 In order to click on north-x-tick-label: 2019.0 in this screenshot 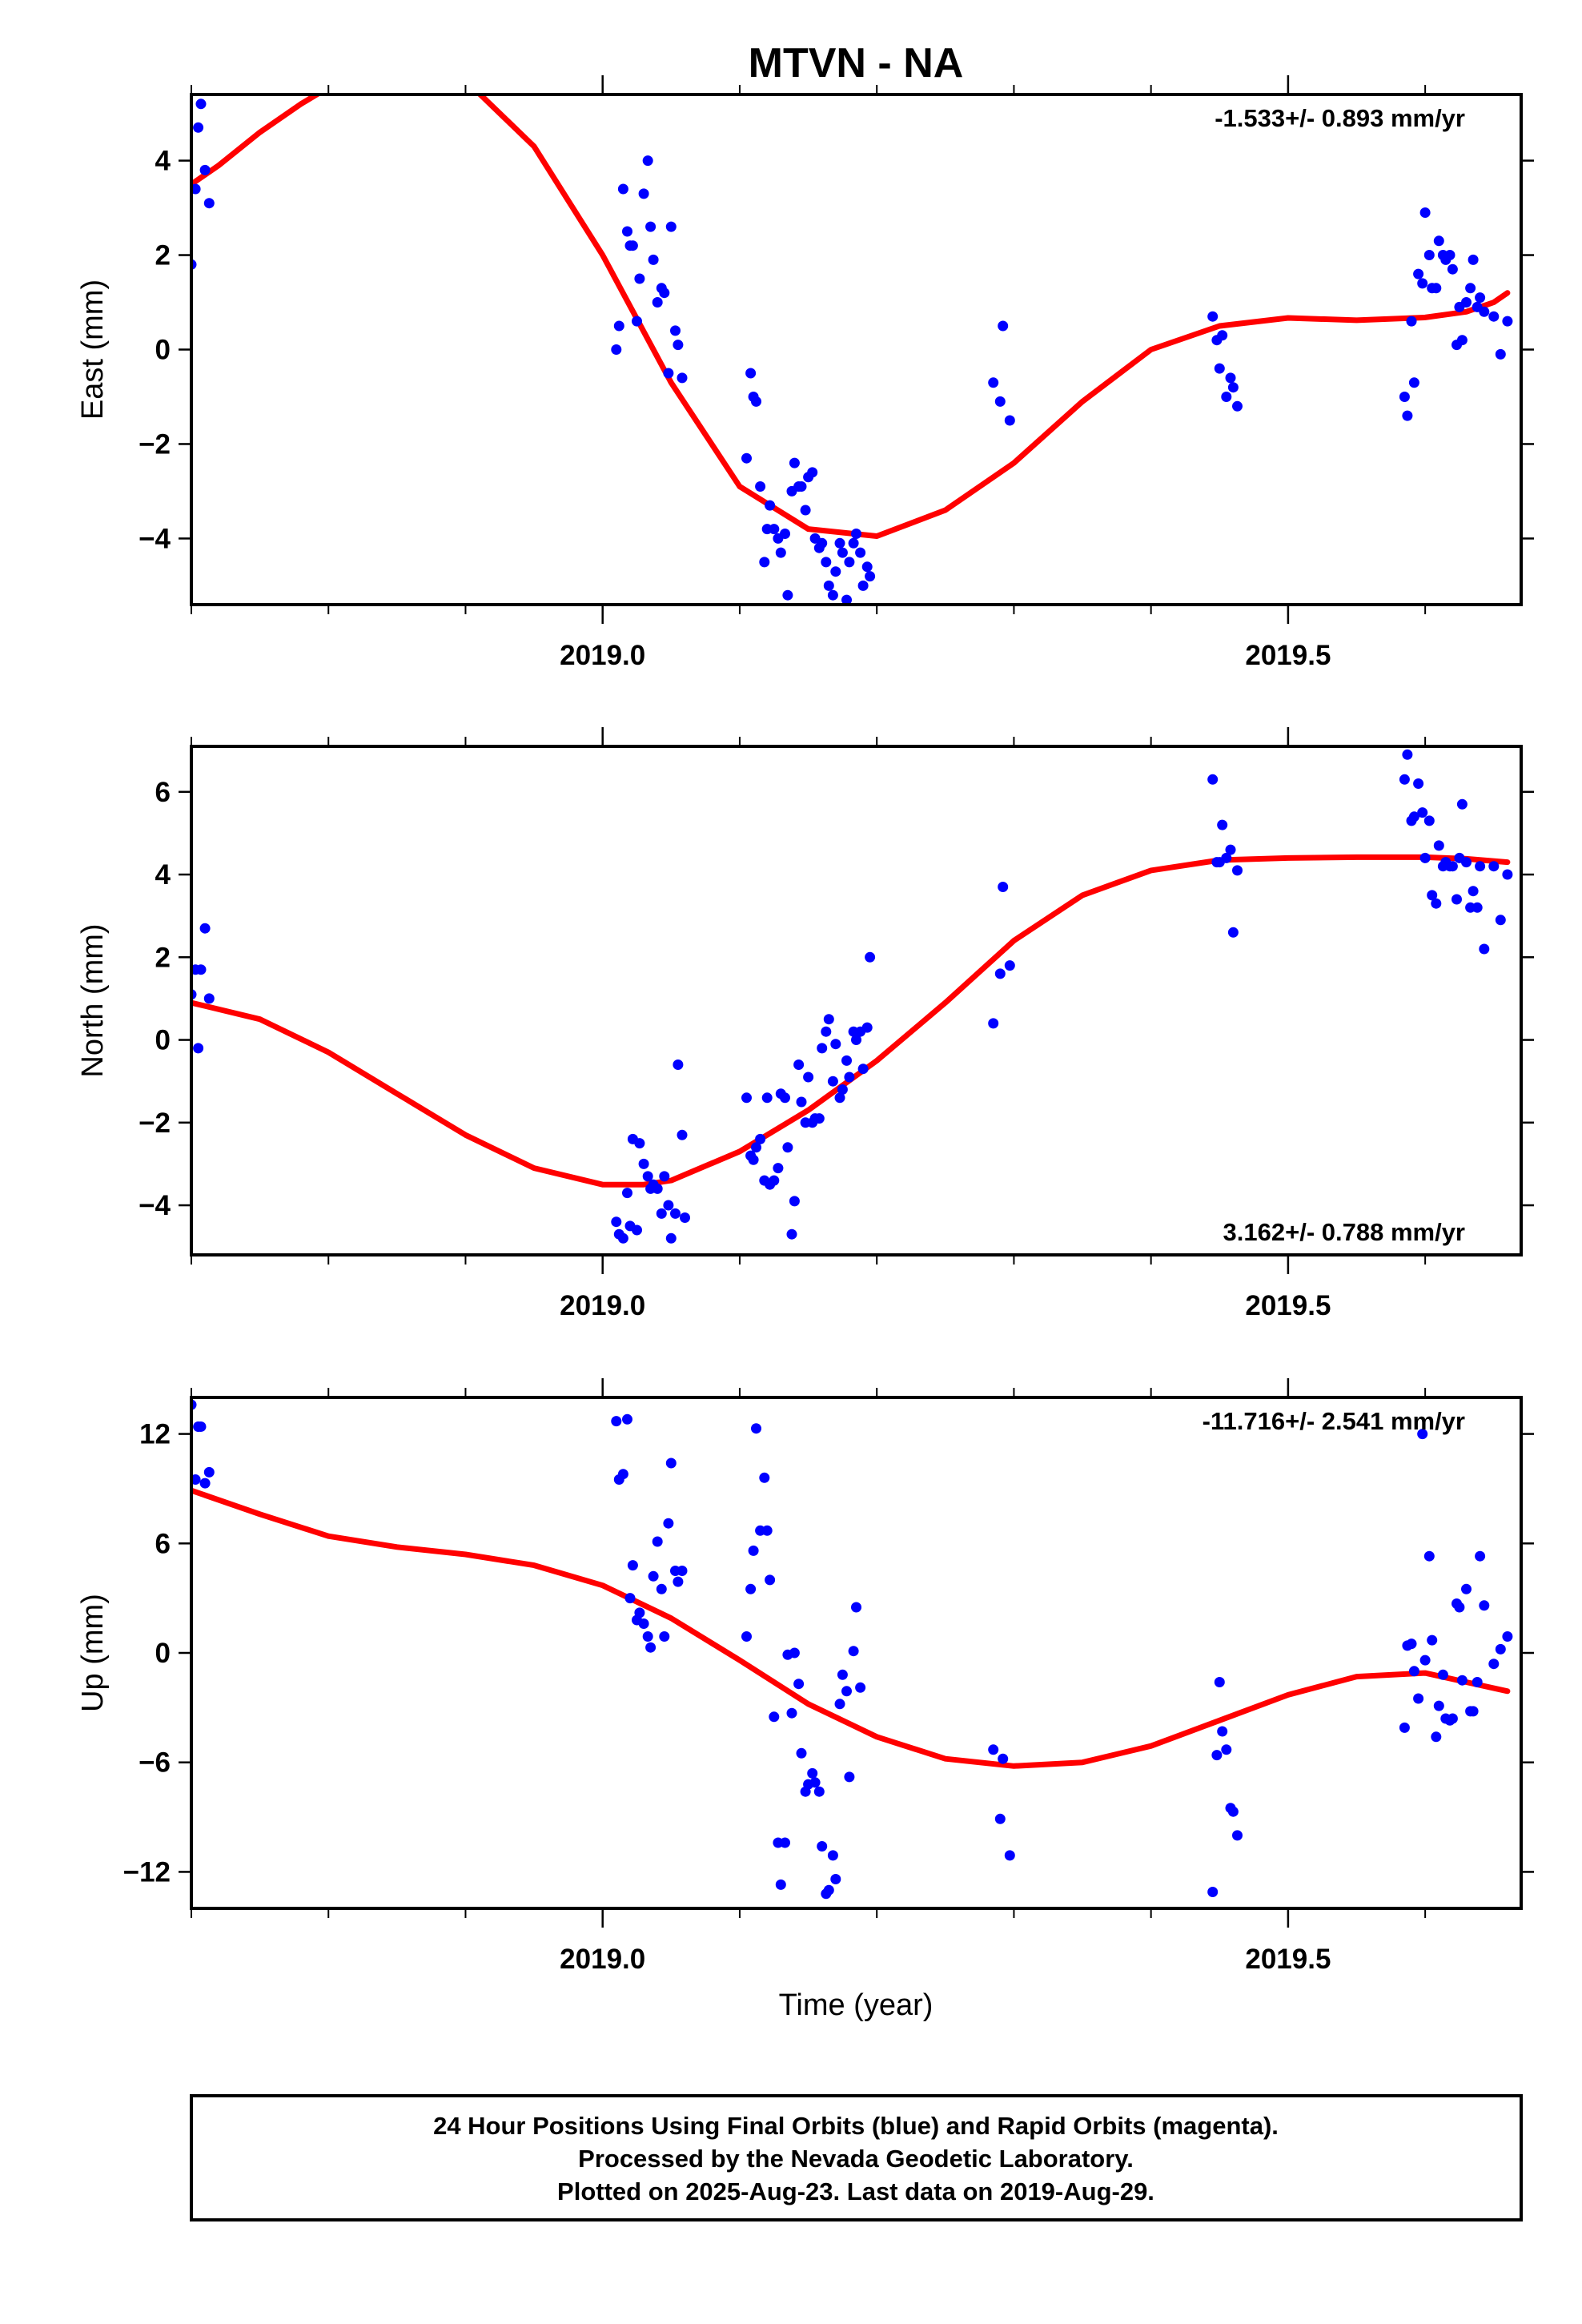, I will do `click(603, 1305)`.